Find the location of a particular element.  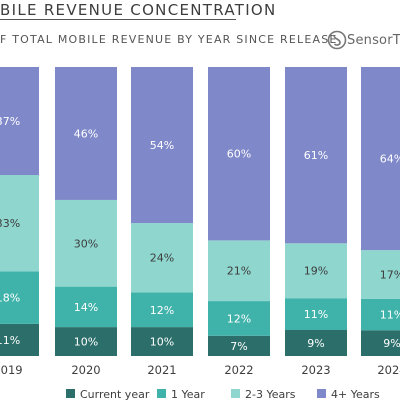

brand-logo: SensorT is located at coordinates (363, 40).